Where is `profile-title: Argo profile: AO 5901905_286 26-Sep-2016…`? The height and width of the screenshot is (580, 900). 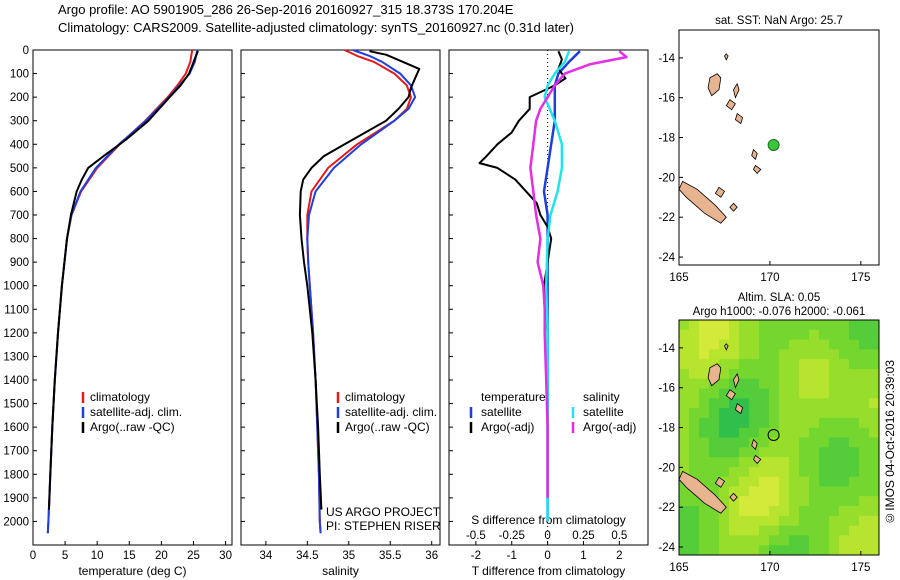 profile-title: Argo profile: AO 5901905_286 26-Sep-2016… is located at coordinates (286, 9).